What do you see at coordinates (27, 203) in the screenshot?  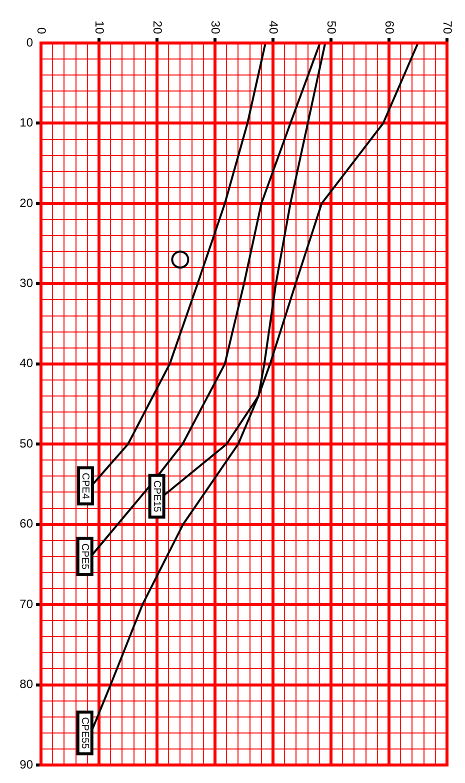 I see `y-tick-label: 20` at bounding box center [27, 203].